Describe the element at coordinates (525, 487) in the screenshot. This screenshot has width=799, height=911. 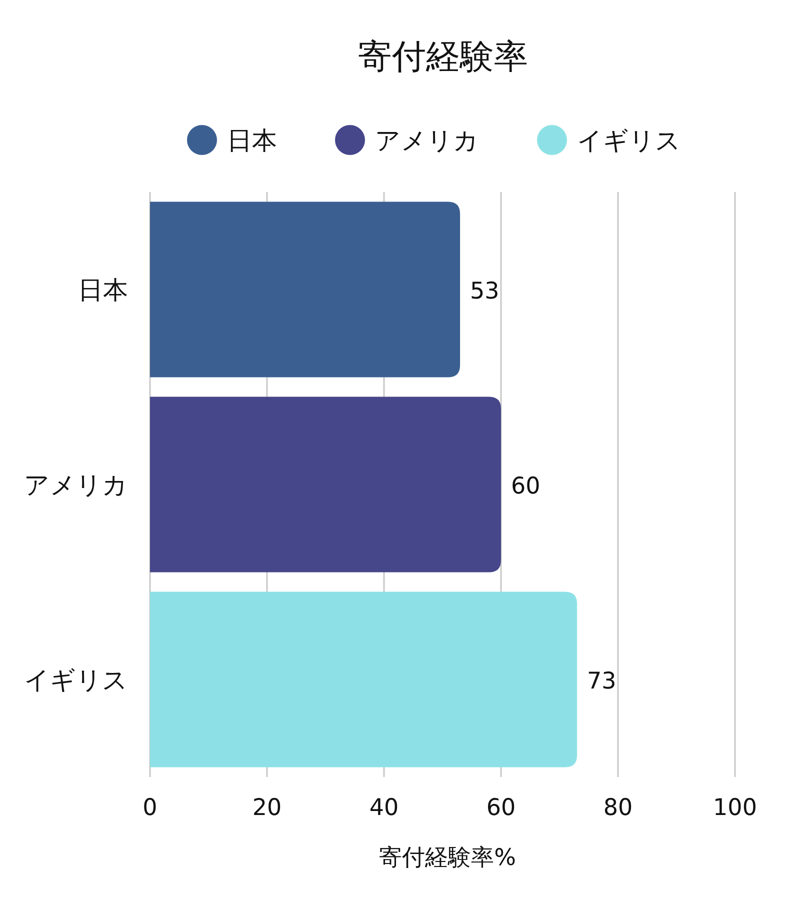
I see `data-label: 60` at that location.